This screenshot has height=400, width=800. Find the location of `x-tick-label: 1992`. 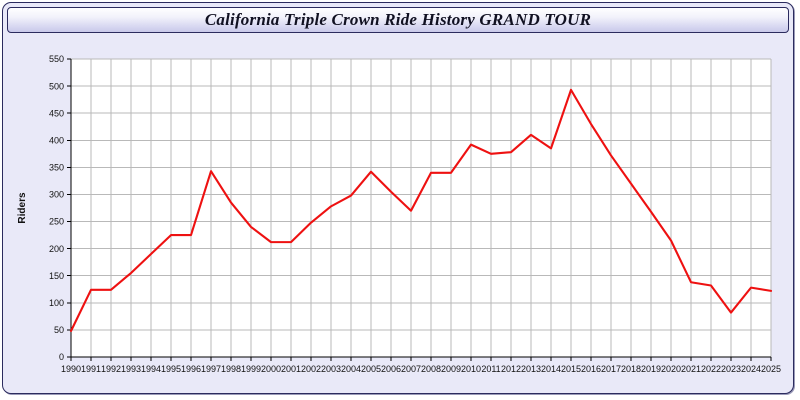

x-tick-label: 1992 is located at coordinates (111, 369).